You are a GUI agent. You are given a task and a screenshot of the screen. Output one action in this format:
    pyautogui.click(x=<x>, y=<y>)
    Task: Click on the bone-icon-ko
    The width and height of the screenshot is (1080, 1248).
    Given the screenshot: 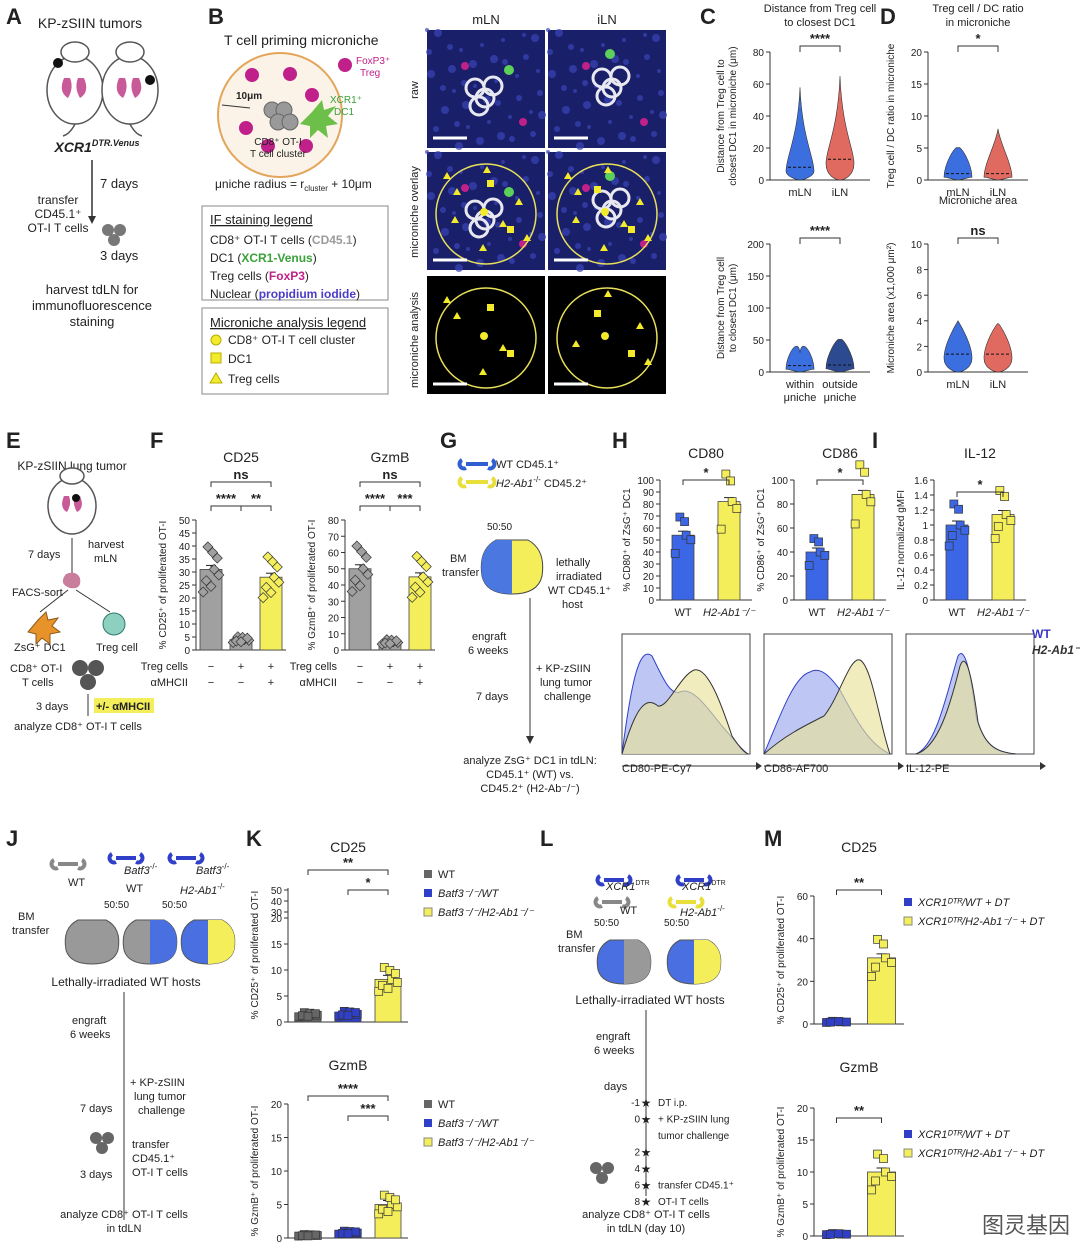 What is the action you would take?
    pyautogui.click(x=477, y=482)
    